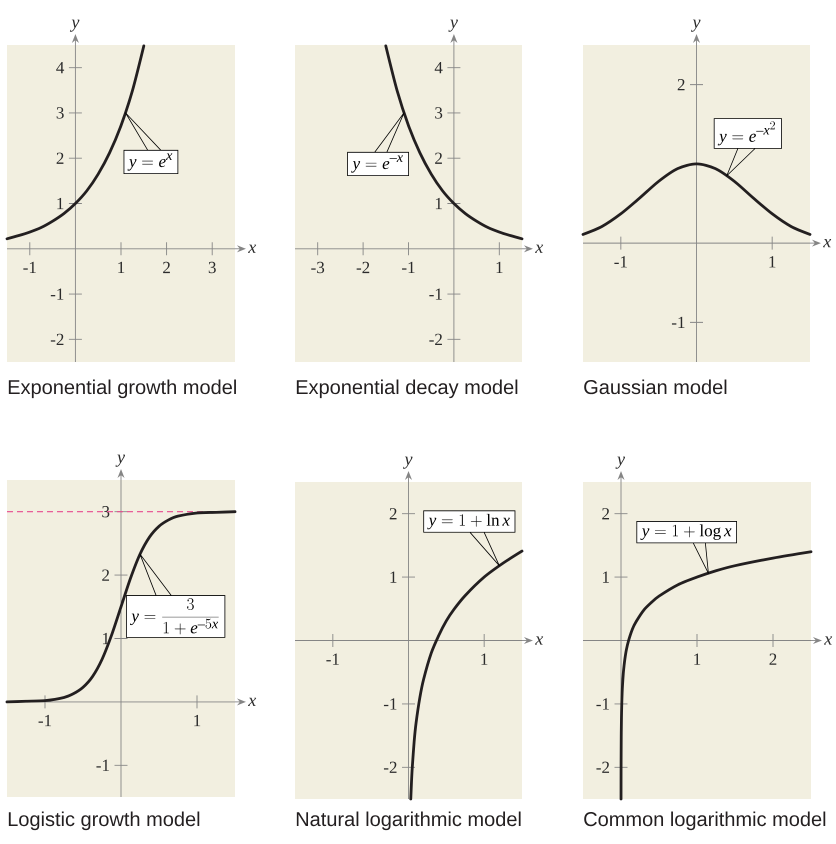 The image size is (836, 844). I want to click on x-tick-label: -2, so click(363, 268).